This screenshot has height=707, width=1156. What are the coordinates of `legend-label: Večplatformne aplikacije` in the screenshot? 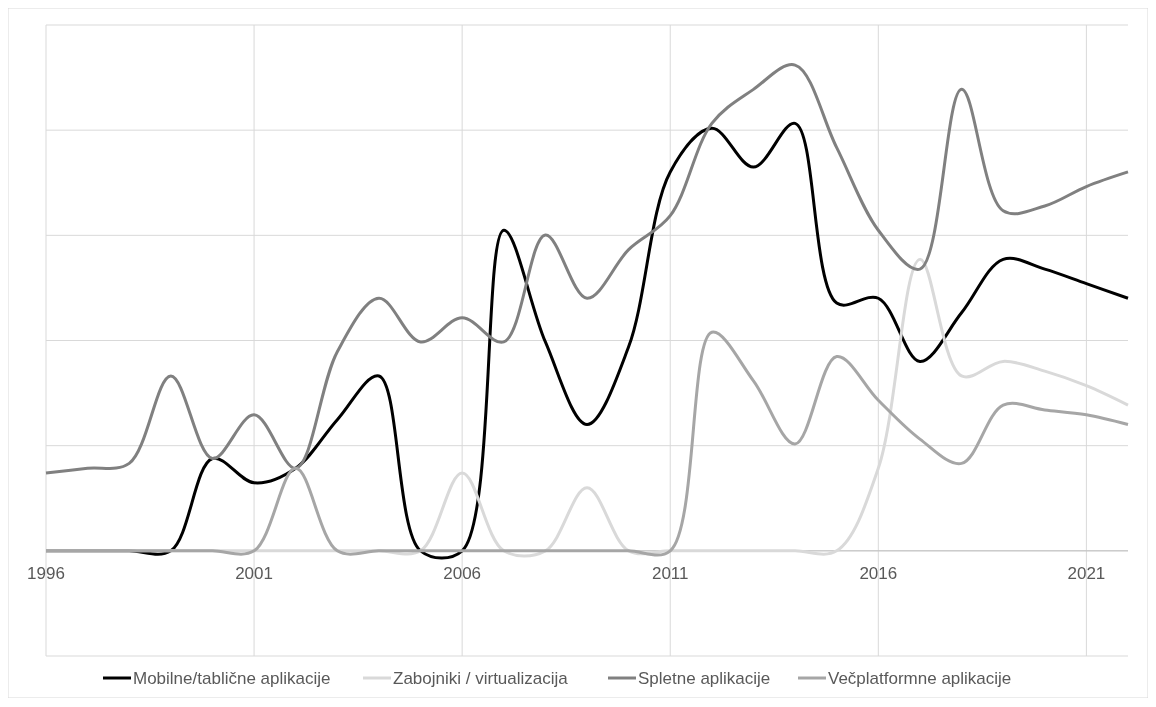 It's located at (920, 678).